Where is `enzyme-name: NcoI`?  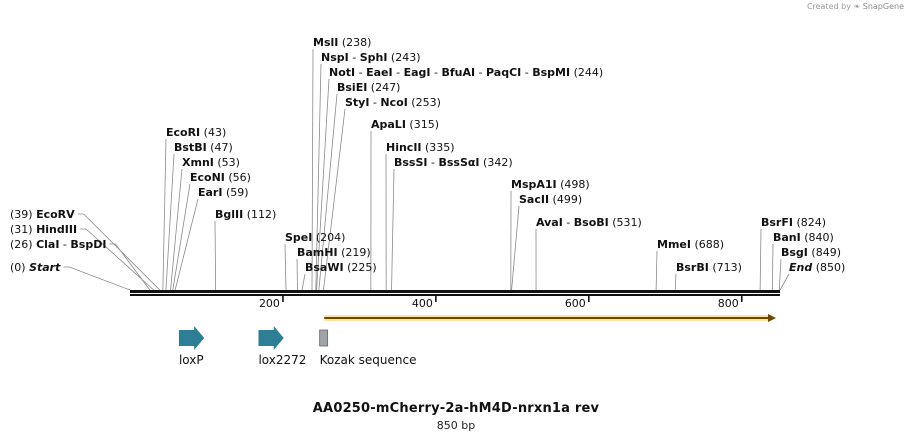 enzyme-name: NcoI is located at coordinates (393, 102).